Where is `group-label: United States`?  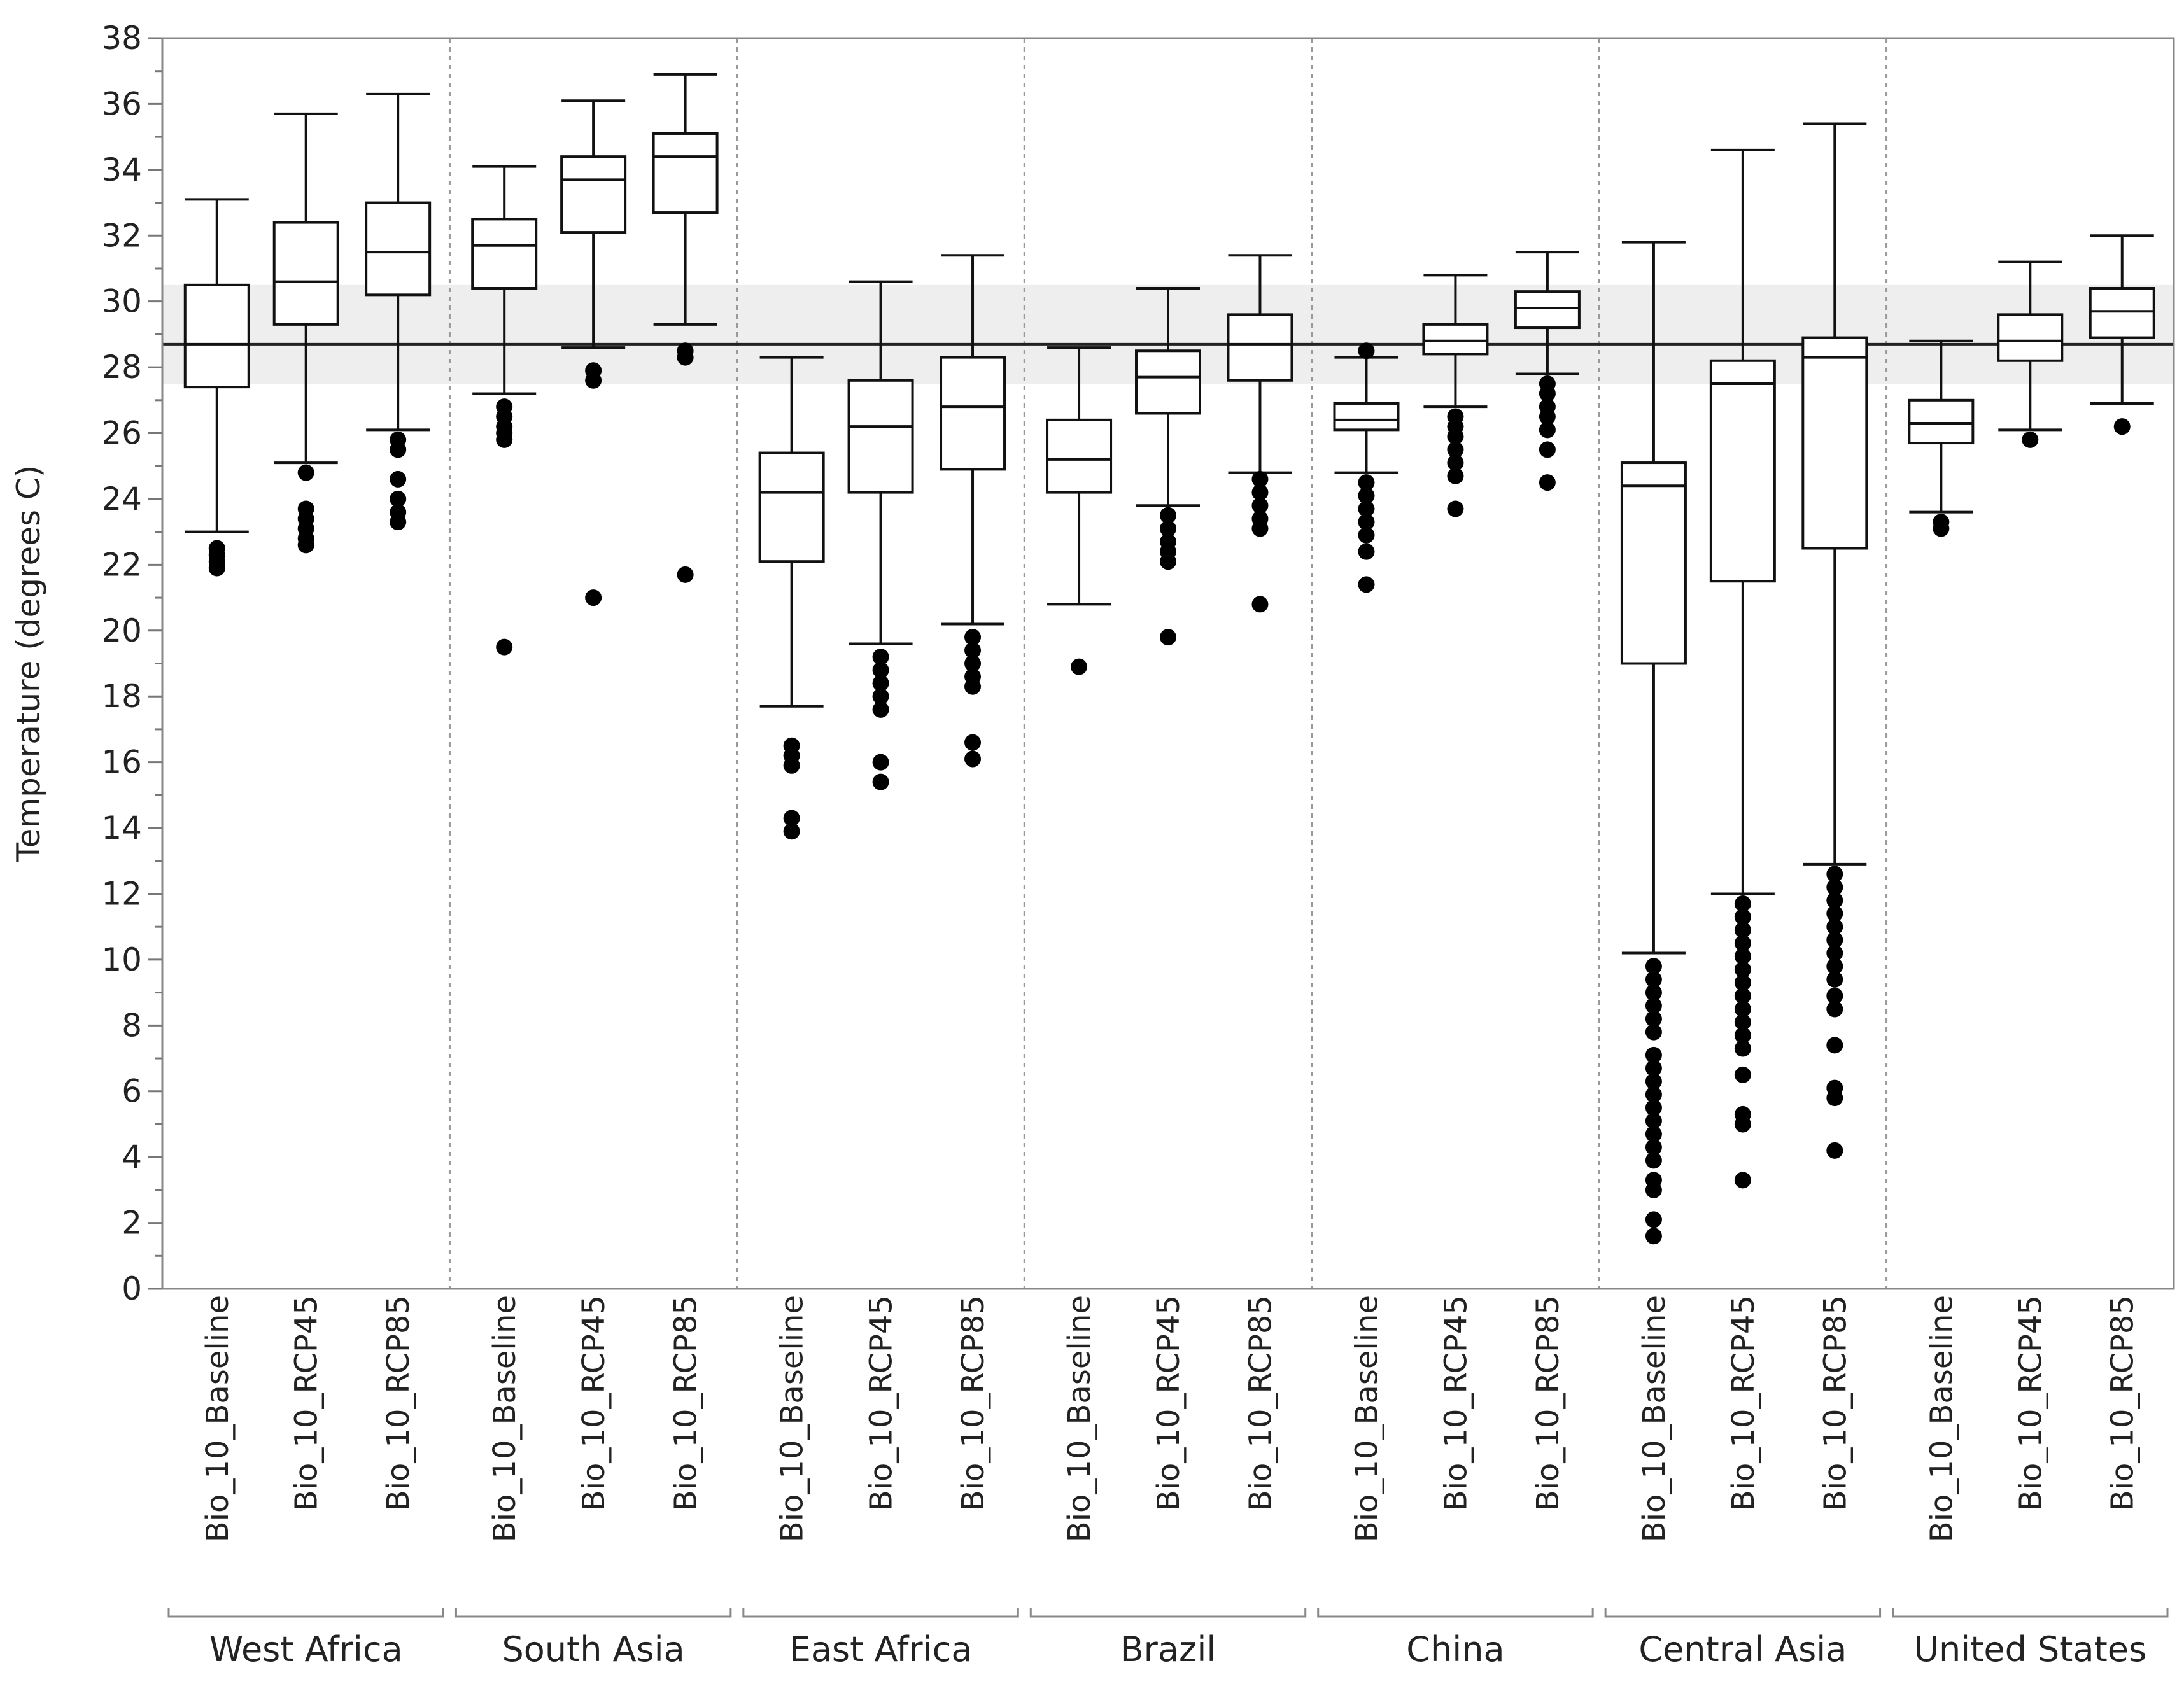 group-label: United States is located at coordinates (2029, 1649).